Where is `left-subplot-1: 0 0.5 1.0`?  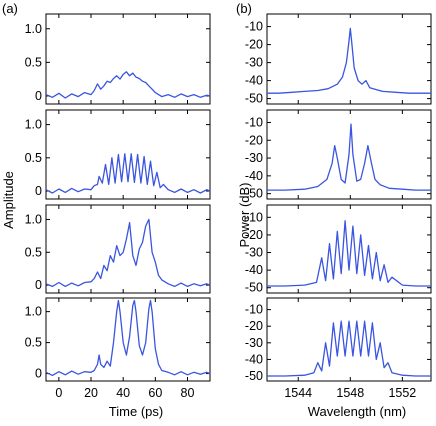 left-subplot-1: 0 0.5 1.0 is located at coordinates (118, 59).